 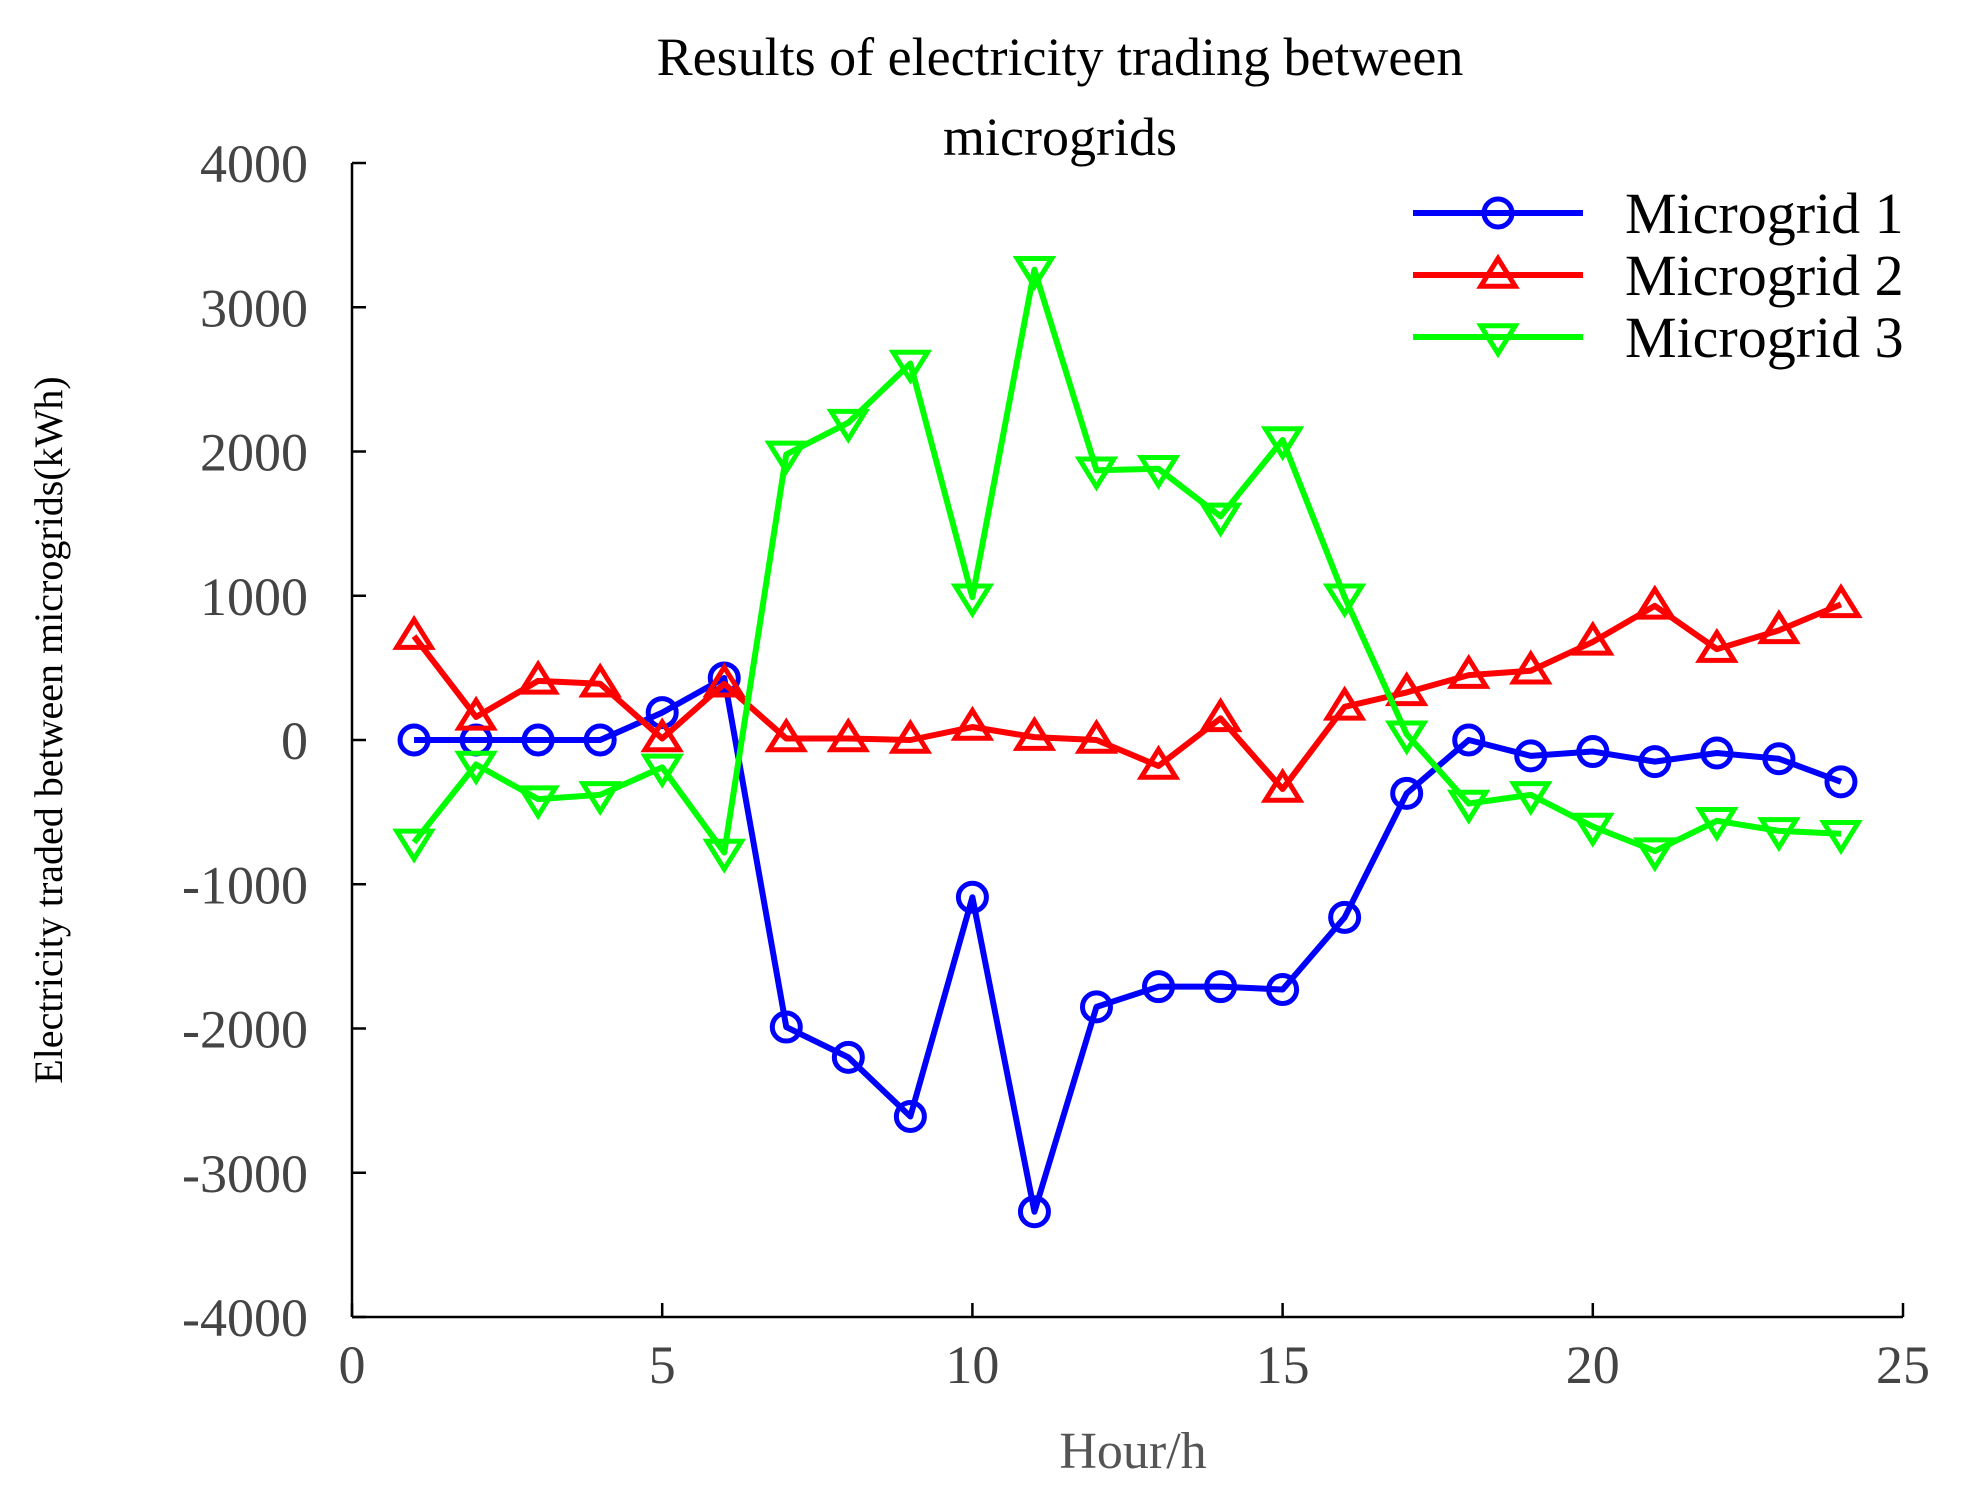 What do you see at coordinates (254, 308) in the screenshot?
I see `y-tick-label: 3000` at bounding box center [254, 308].